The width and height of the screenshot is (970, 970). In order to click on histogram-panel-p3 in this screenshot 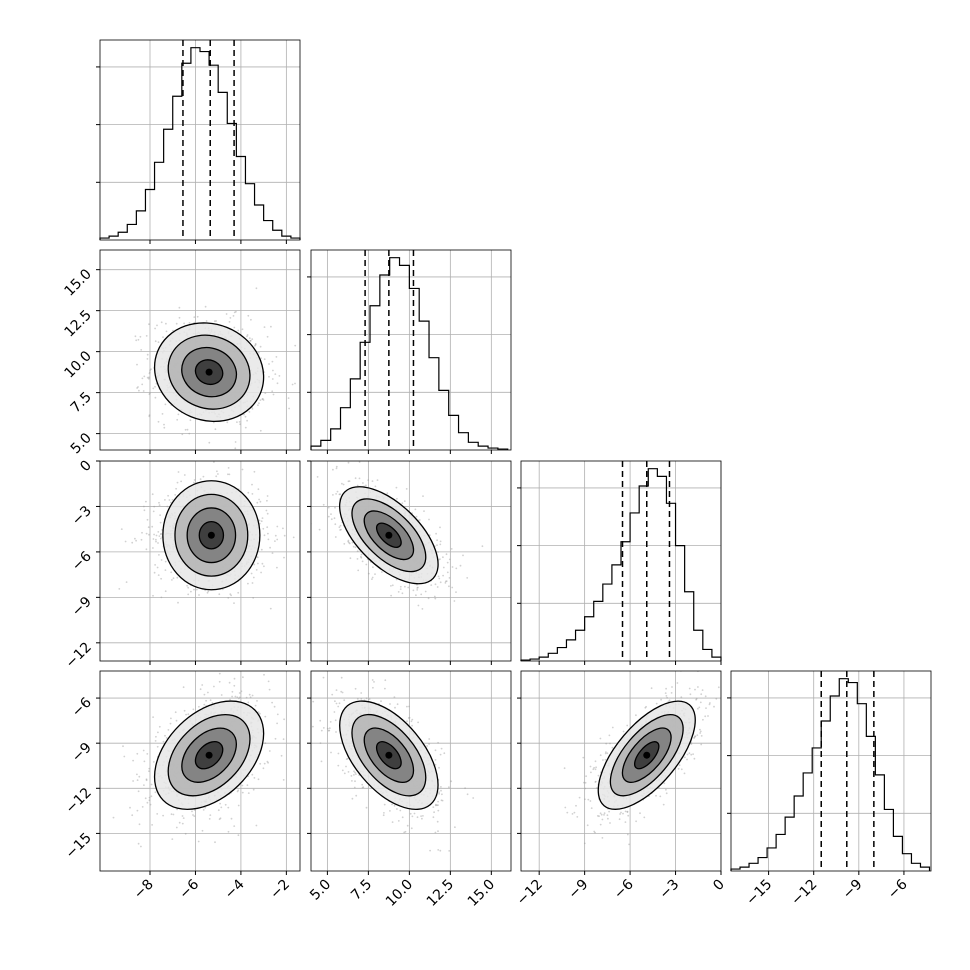, I will do `click(619, 561)`.